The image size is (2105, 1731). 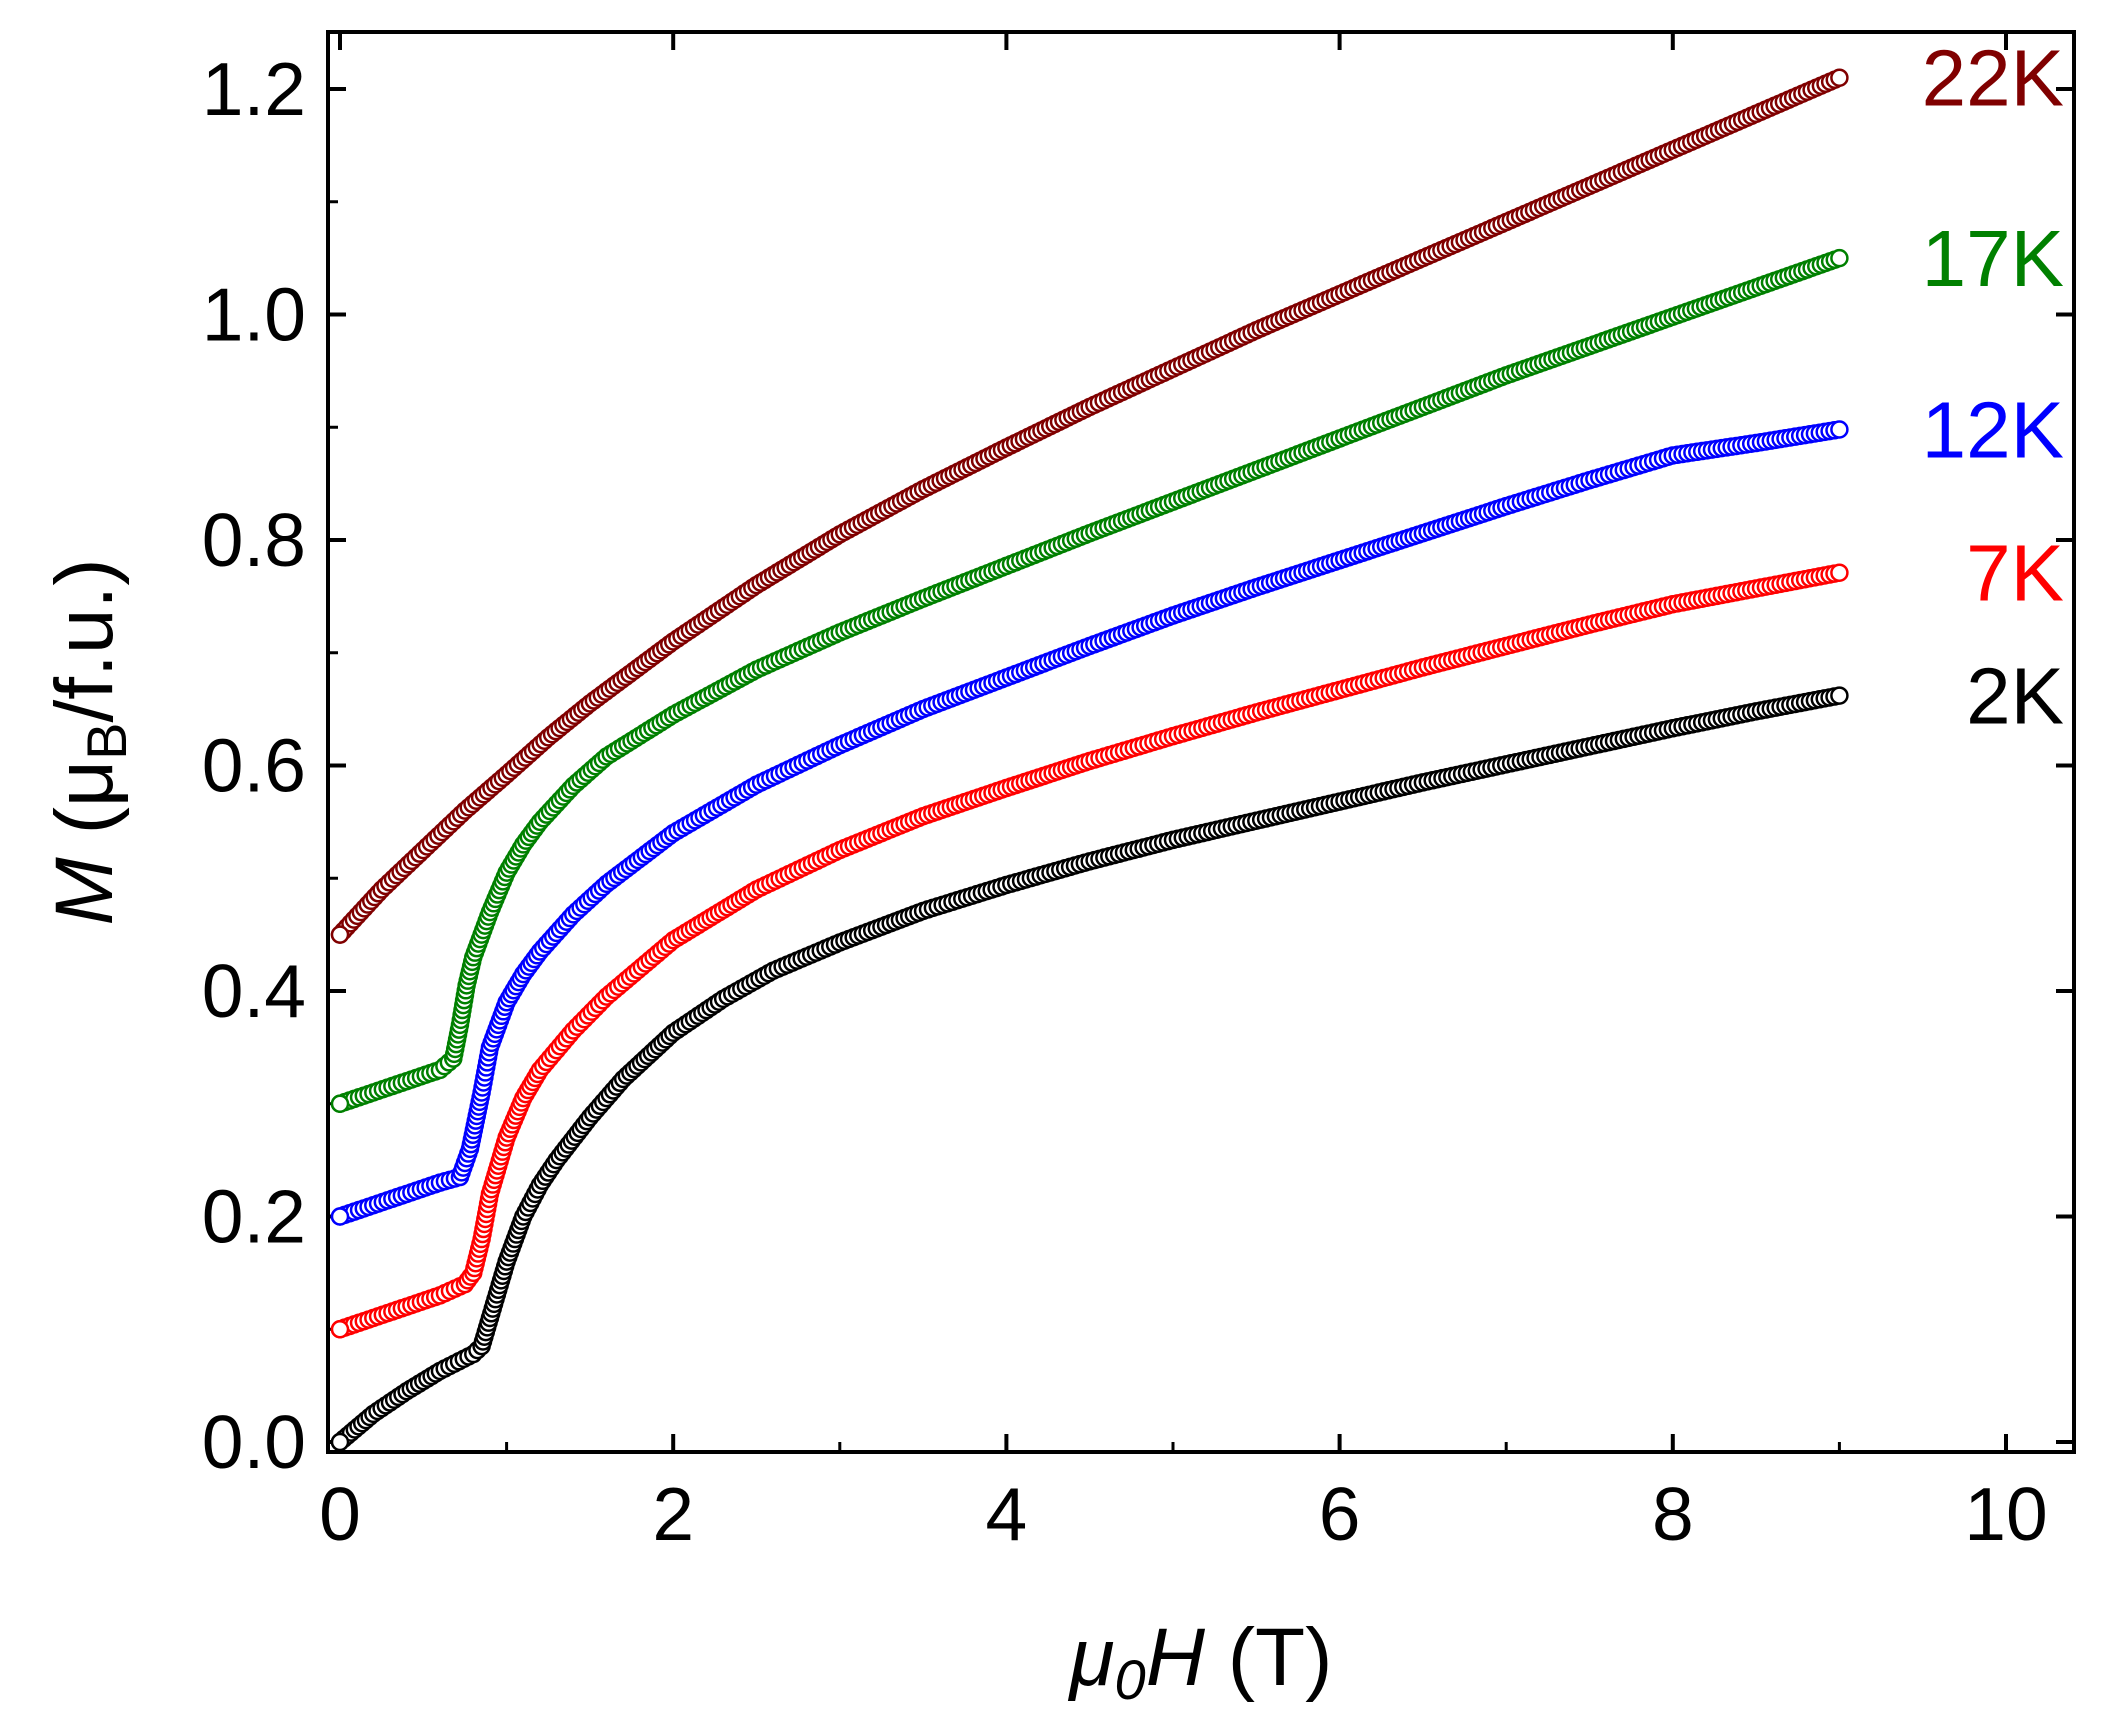 What do you see at coordinates (254, 540) in the screenshot?
I see `y-tick-label: 0.8` at bounding box center [254, 540].